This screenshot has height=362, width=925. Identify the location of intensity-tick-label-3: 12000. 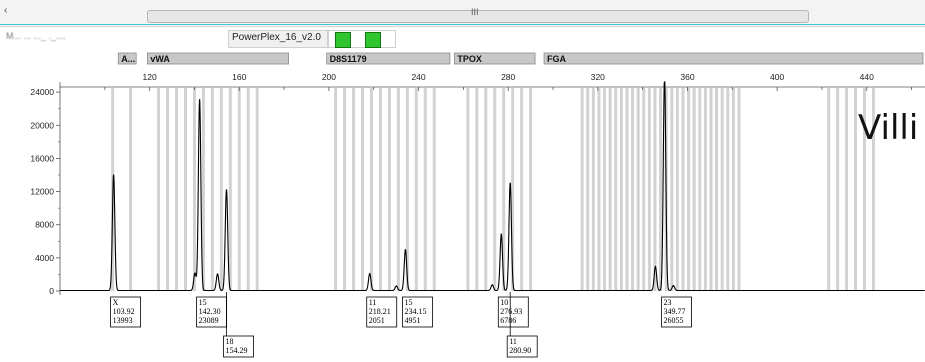
(42, 192).